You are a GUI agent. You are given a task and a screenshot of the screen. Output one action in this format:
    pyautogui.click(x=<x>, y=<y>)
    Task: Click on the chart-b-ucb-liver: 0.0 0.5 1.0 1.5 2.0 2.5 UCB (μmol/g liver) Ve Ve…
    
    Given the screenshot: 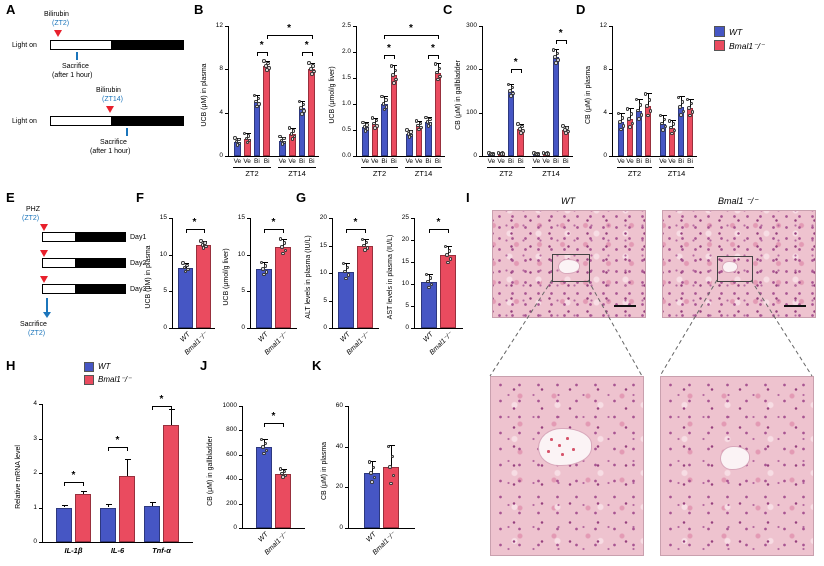 What is the action you would take?
    pyautogui.click(x=387, y=97)
    